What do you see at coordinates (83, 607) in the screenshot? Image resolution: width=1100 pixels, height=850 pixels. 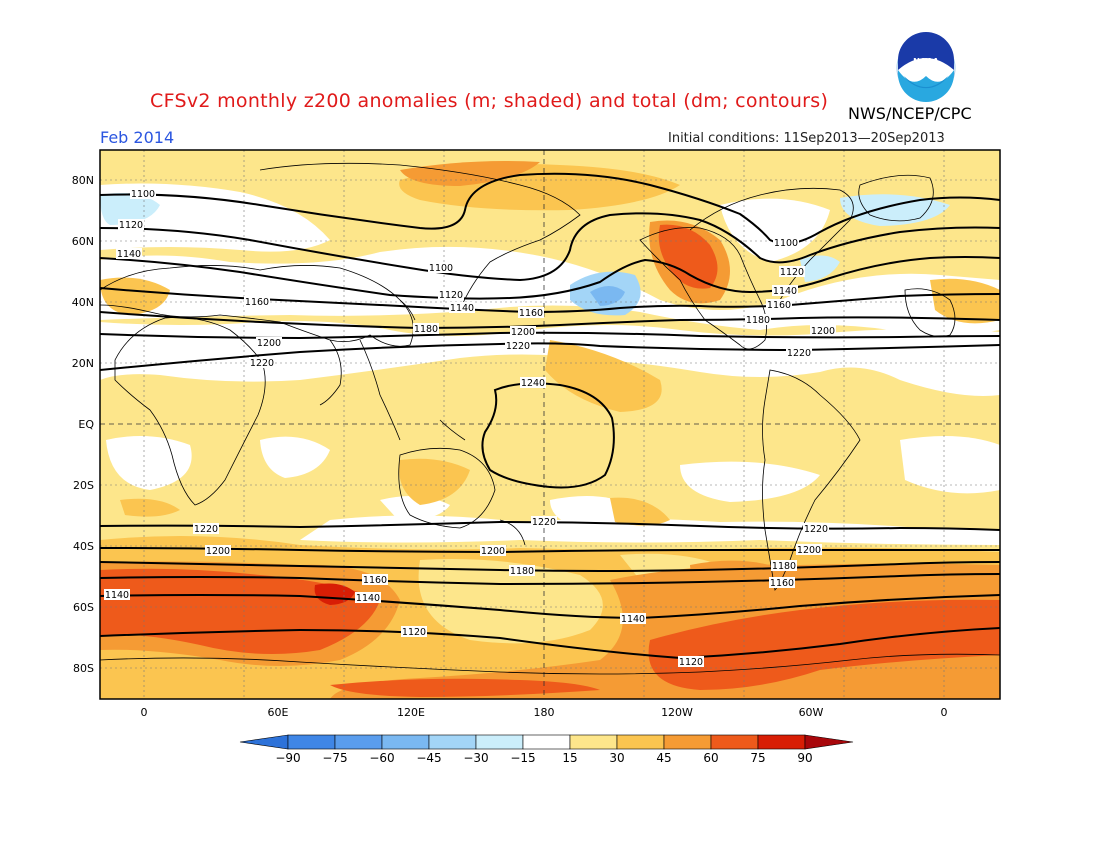 I see `lat-label: 60S` at bounding box center [83, 607].